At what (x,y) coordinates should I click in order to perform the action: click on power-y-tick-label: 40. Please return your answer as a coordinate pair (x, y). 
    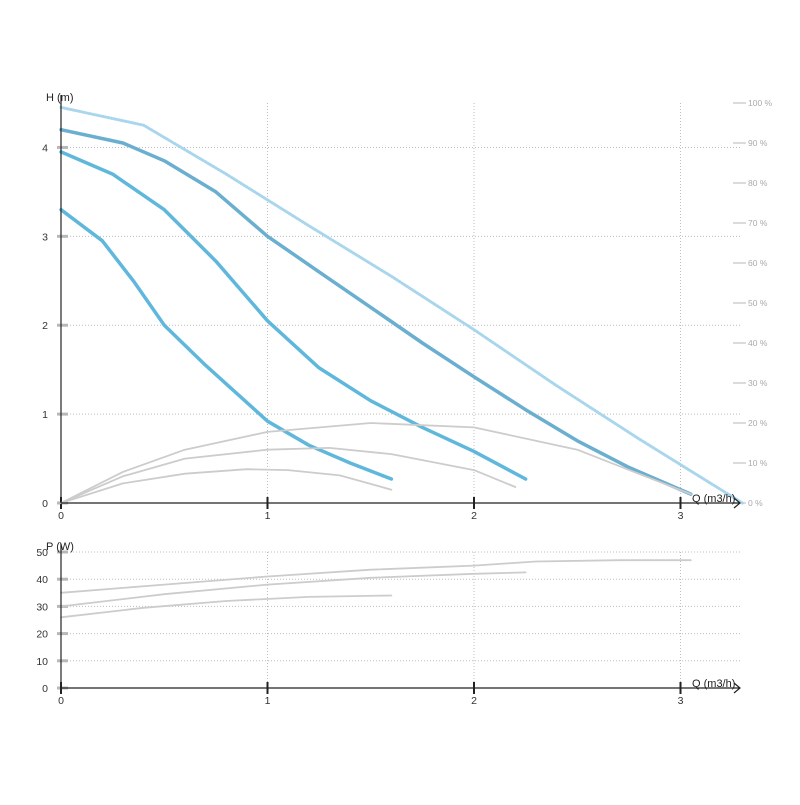
    Looking at the image, I should click on (42, 580).